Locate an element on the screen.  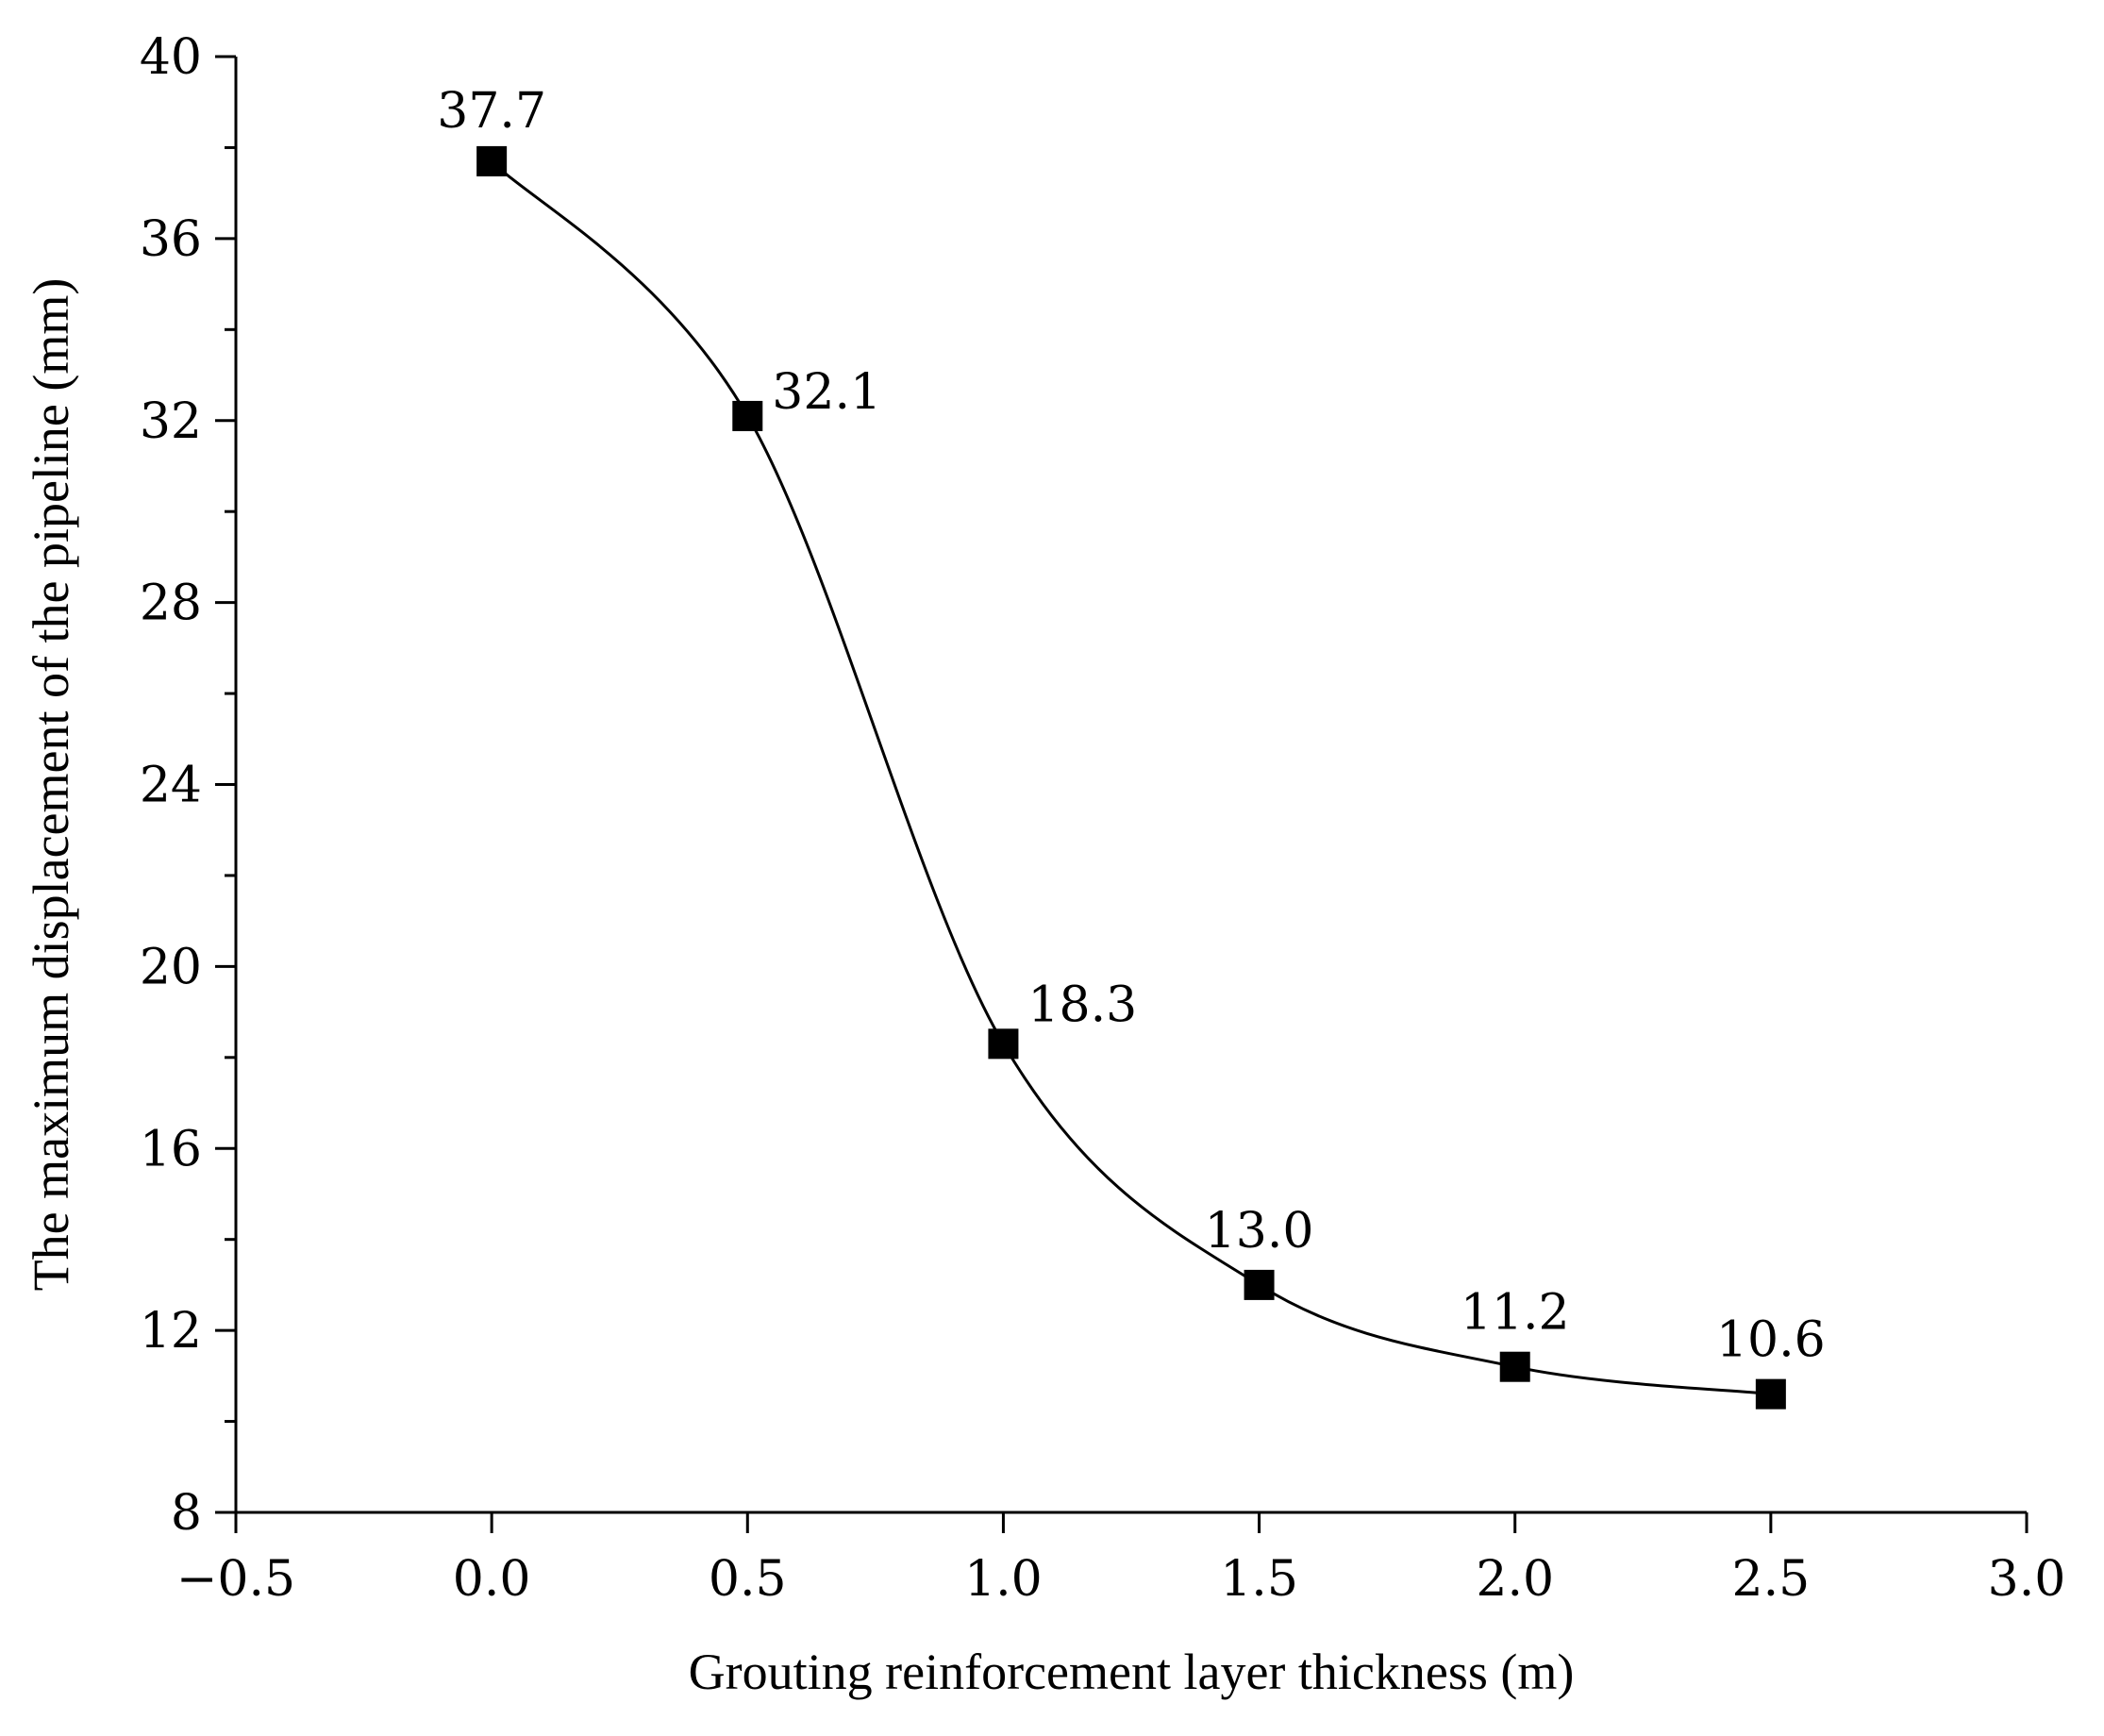
x-tick-label: 0.5 is located at coordinates (748, 1579).